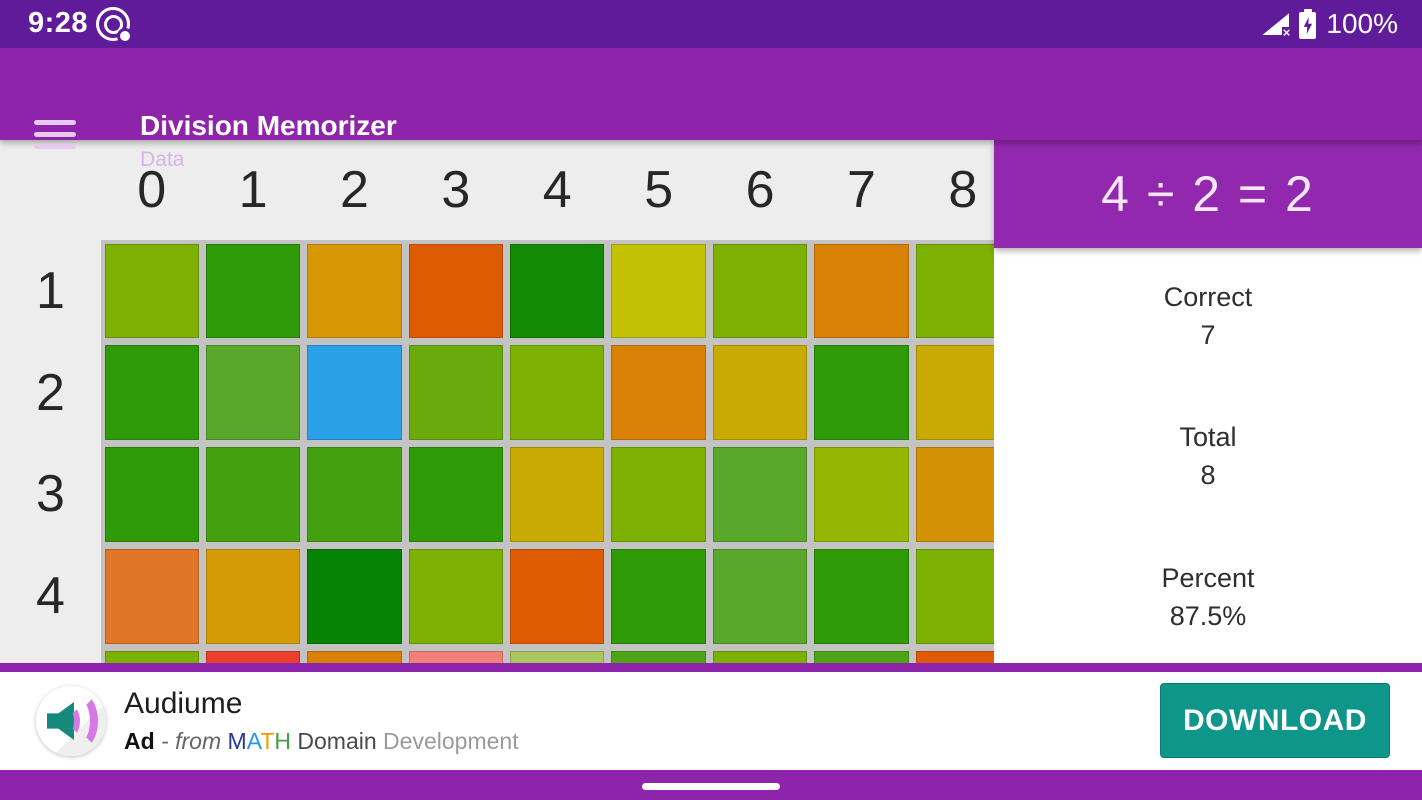  I want to click on stat-label: Total, so click(1208, 437).